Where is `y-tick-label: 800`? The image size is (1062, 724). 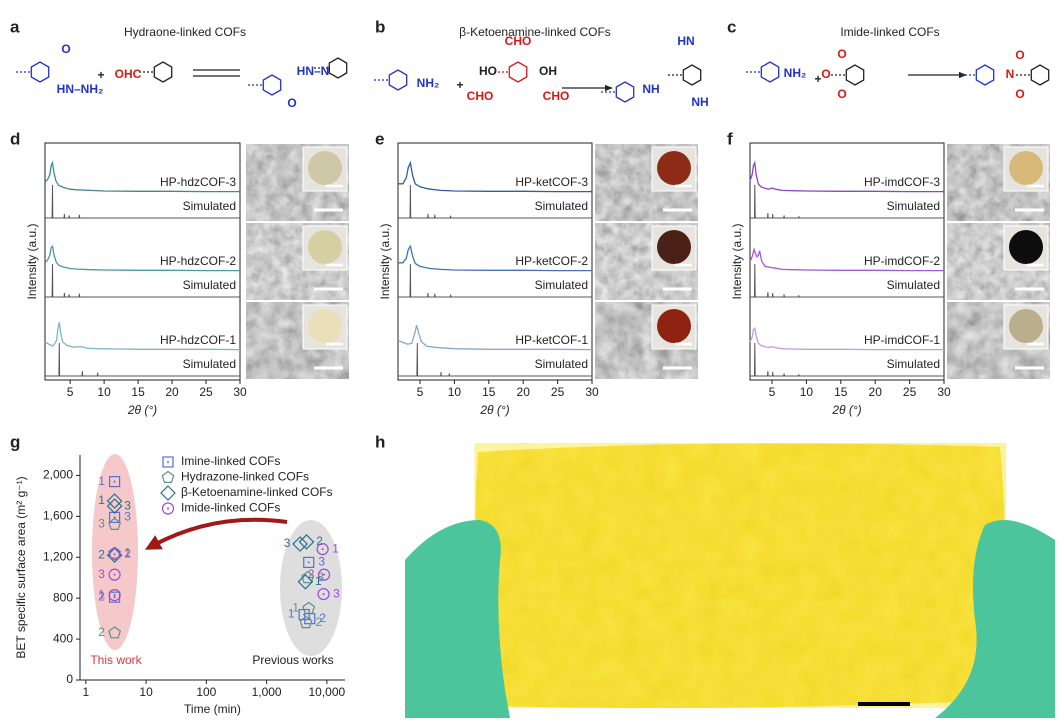 y-tick-label: 800 is located at coordinates (63, 597).